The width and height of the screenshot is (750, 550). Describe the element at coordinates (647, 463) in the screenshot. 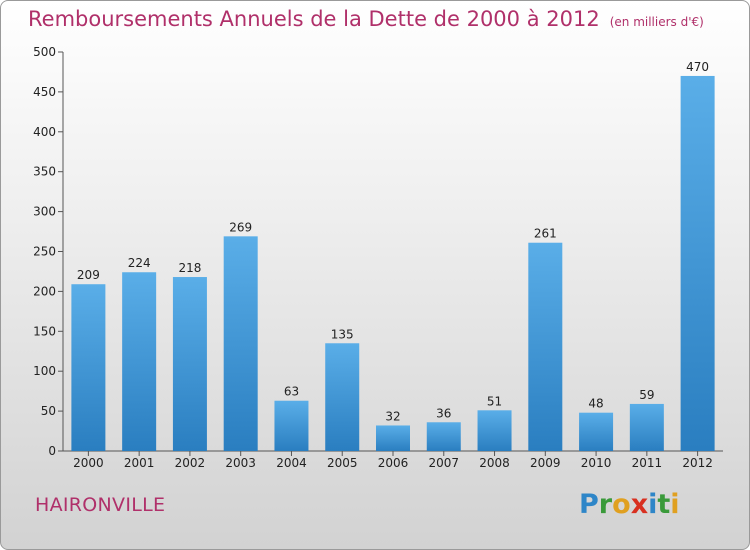

I see `x-tick-label: 2011` at that location.